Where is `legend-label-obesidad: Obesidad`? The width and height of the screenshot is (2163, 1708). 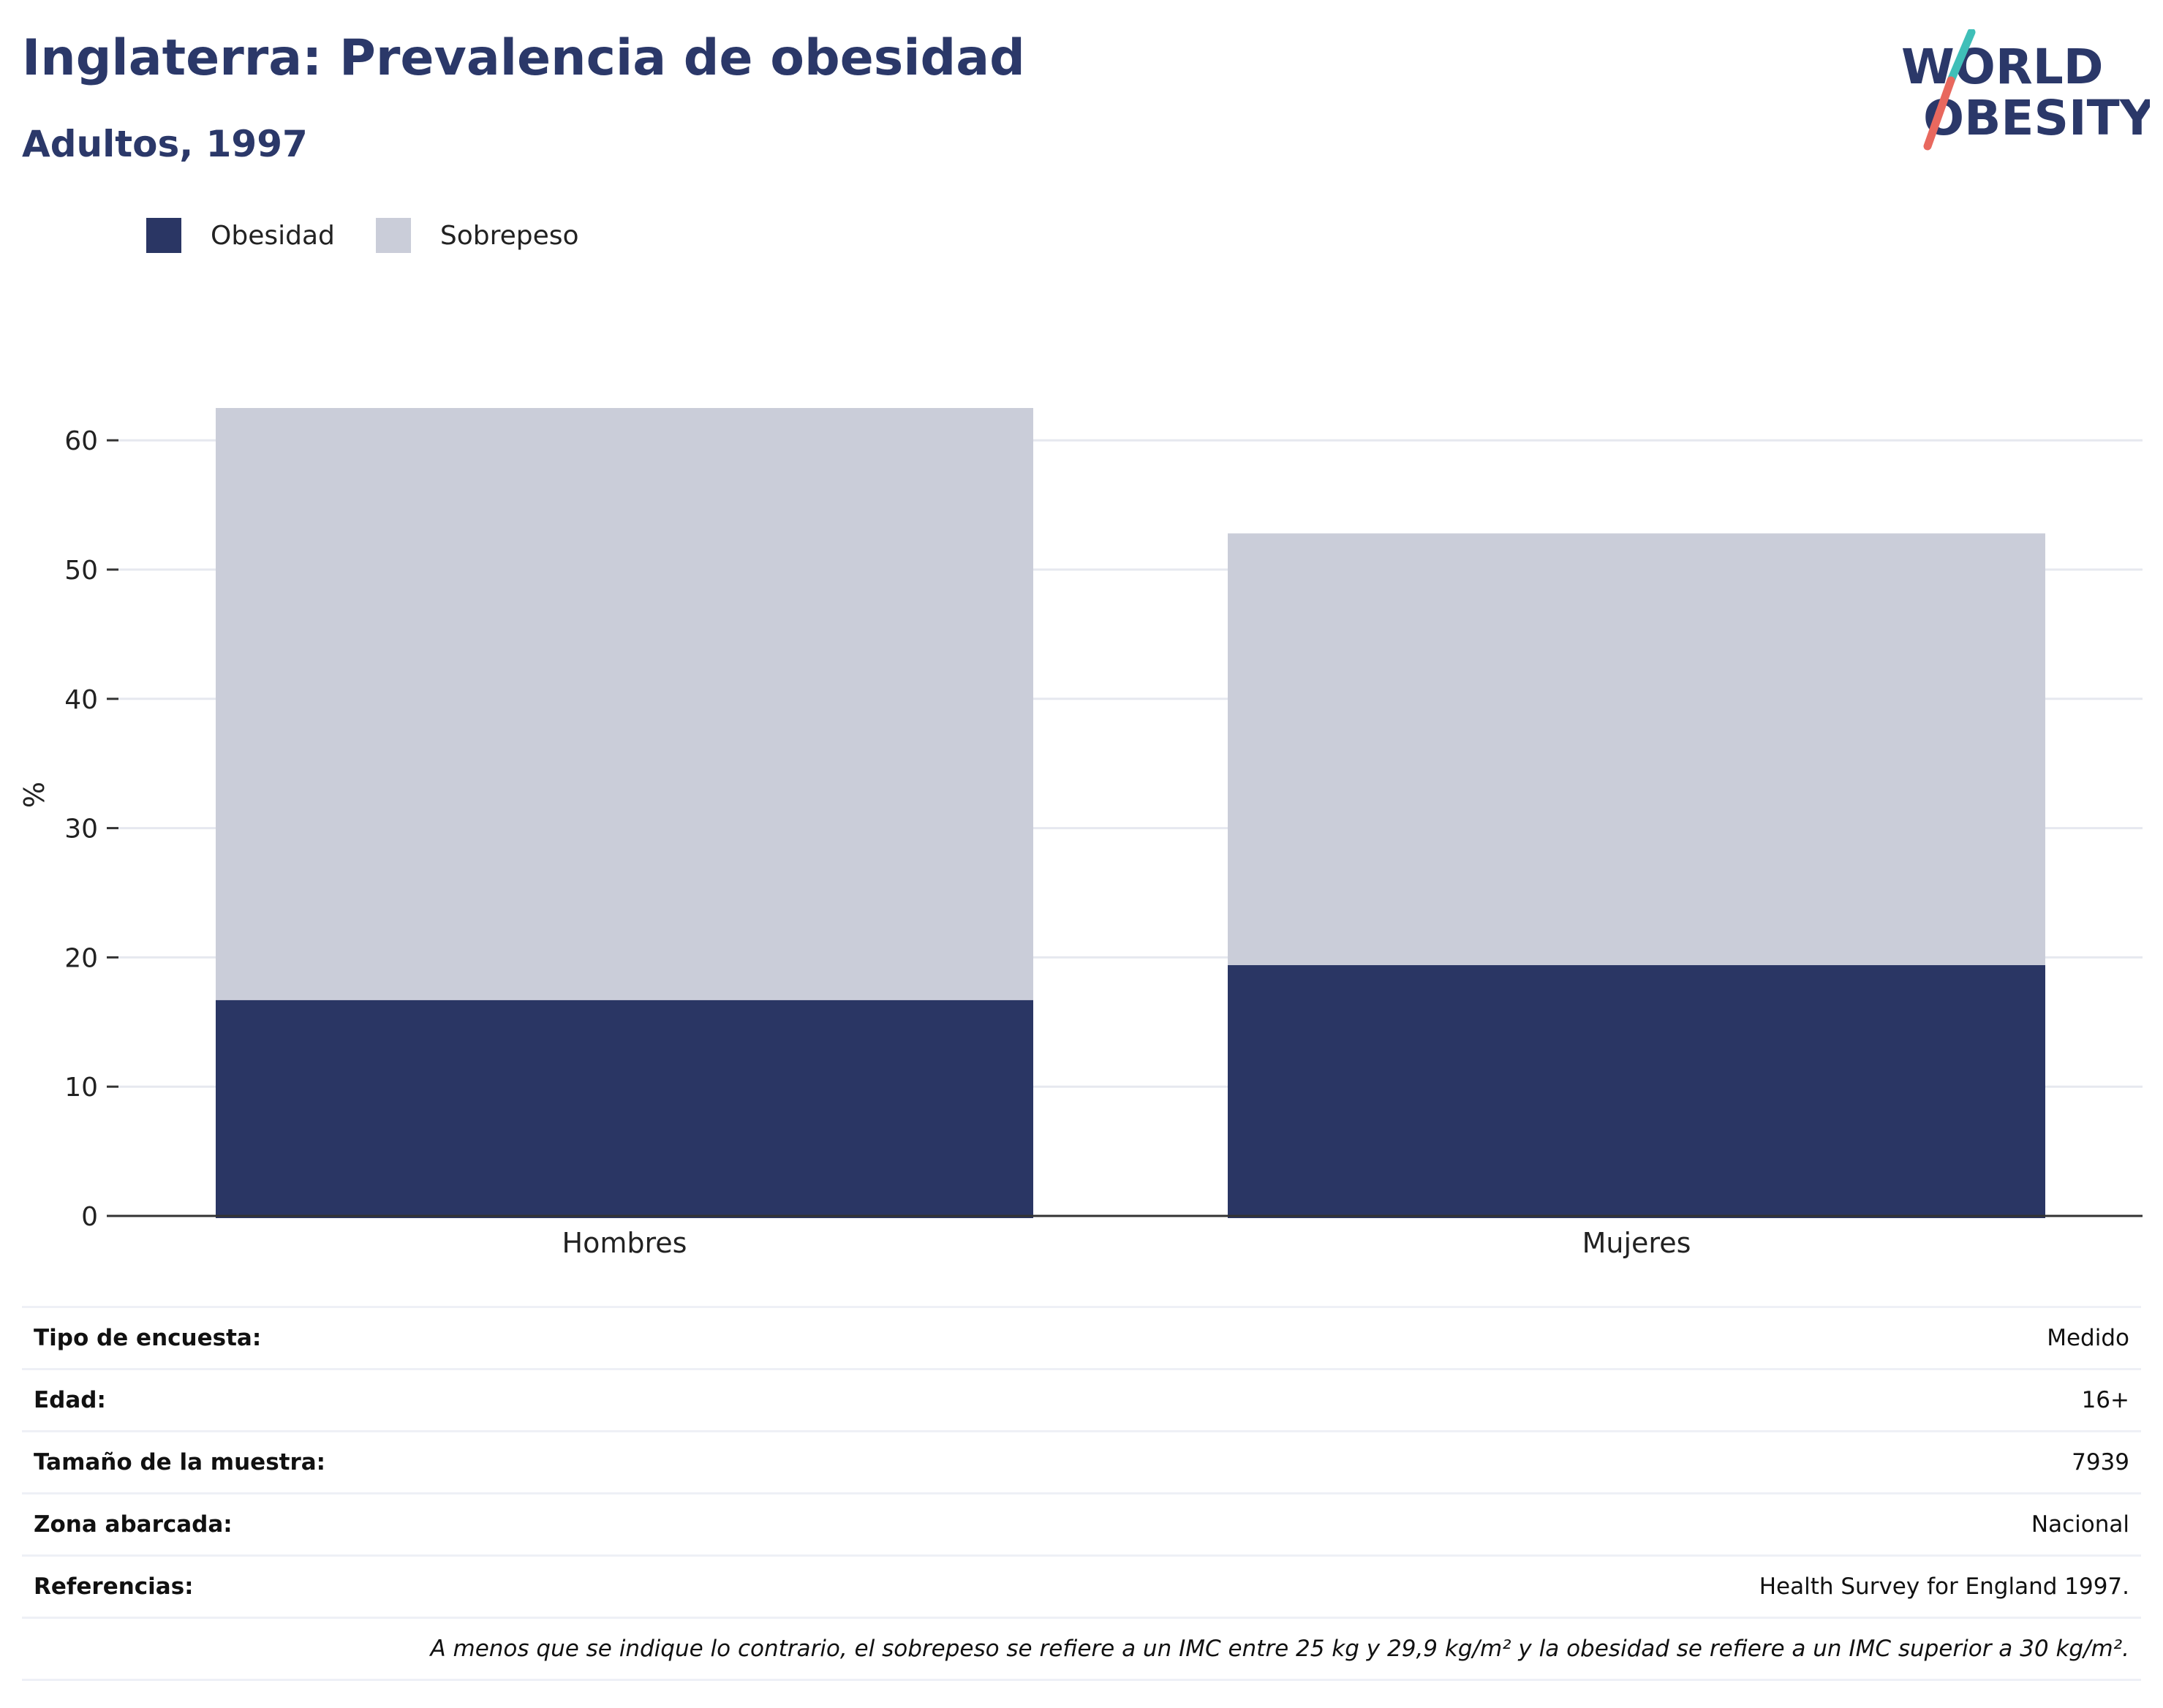 legend-label-obesidad: Obesidad is located at coordinates (273, 235).